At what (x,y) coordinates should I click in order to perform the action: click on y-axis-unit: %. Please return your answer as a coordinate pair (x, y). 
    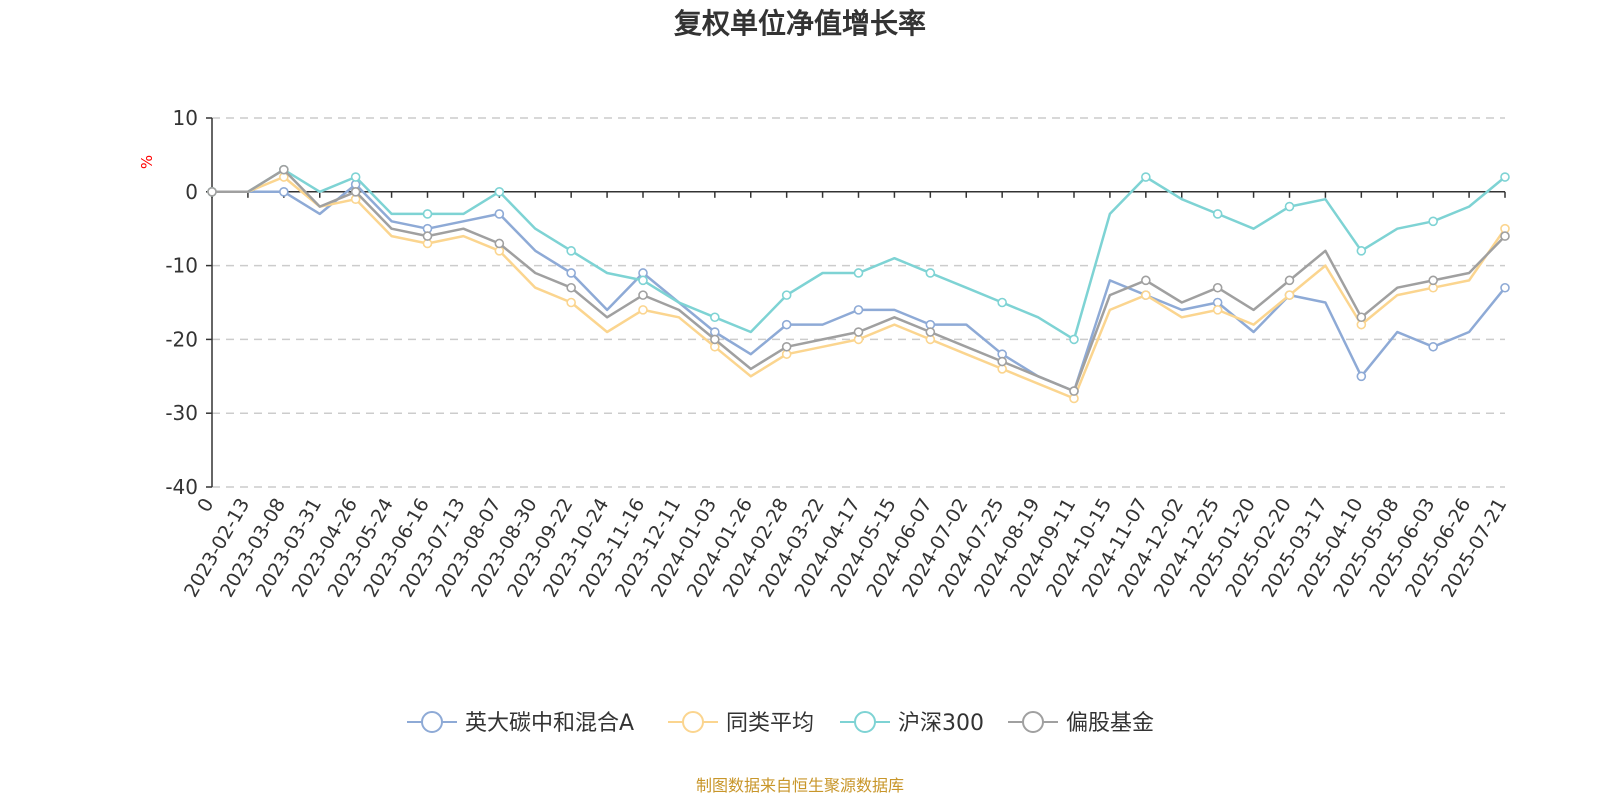
    Looking at the image, I should click on (147, 162).